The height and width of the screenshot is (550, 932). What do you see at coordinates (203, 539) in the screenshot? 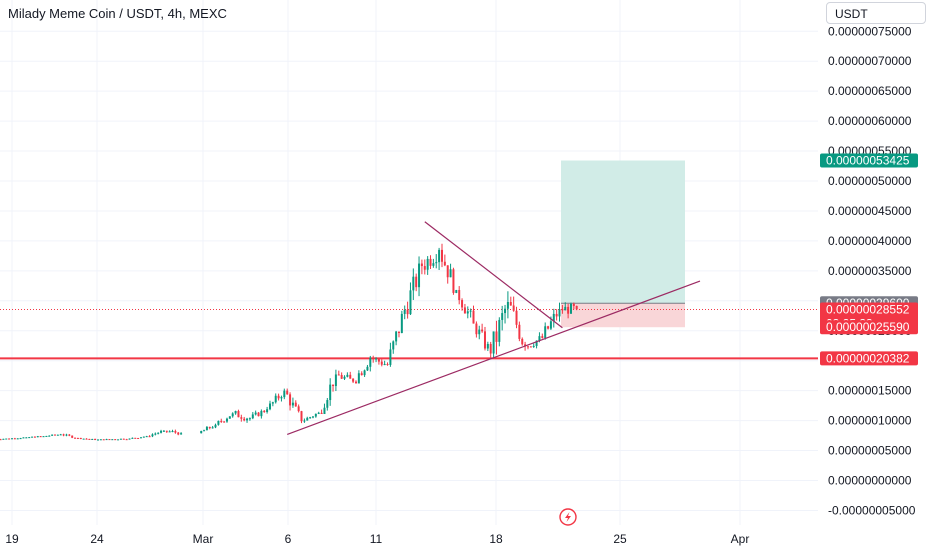
I see `x-tick-label: Mar` at bounding box center [203, 539].